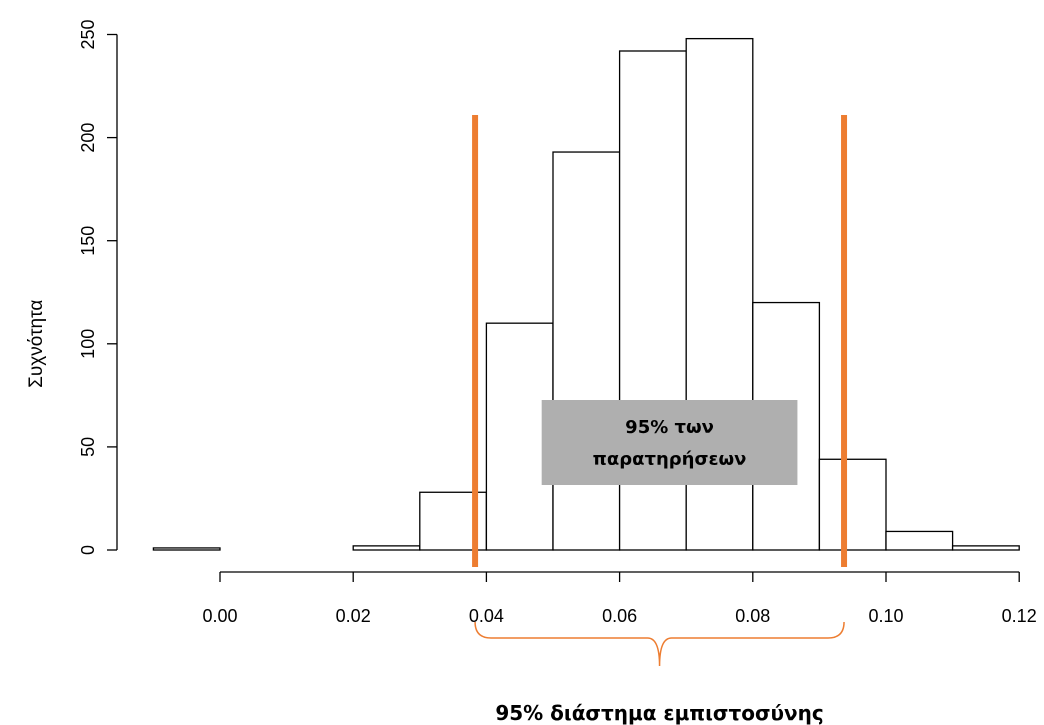  Describe the element at coordinates (98, 287) in the screenshot. I see `y-axis: 0 50 100 150 200 250` at that location.